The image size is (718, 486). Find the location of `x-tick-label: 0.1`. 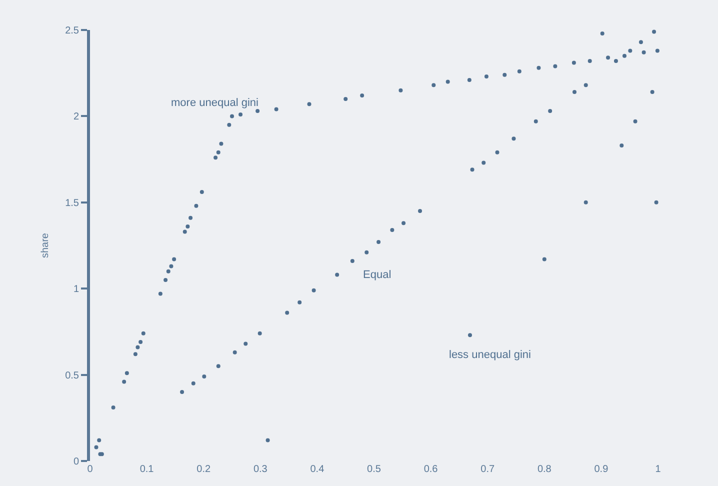

x-tick-label: 0.1 is located at coordinates (147, 469).